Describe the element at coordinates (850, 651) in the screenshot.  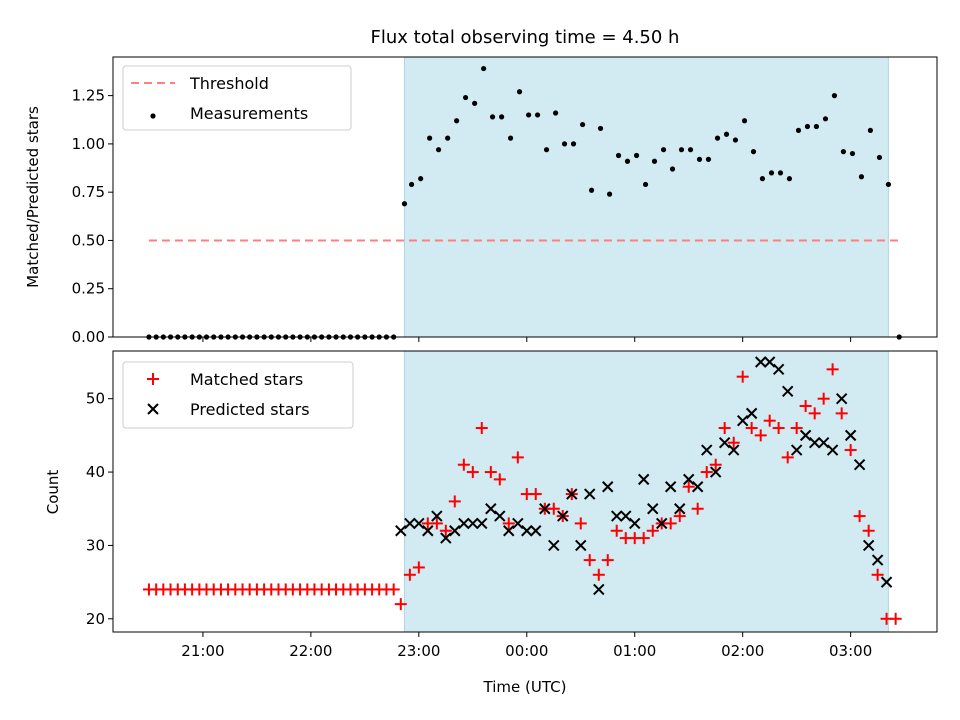
I see `x-tick-label: 03:00` at that location.